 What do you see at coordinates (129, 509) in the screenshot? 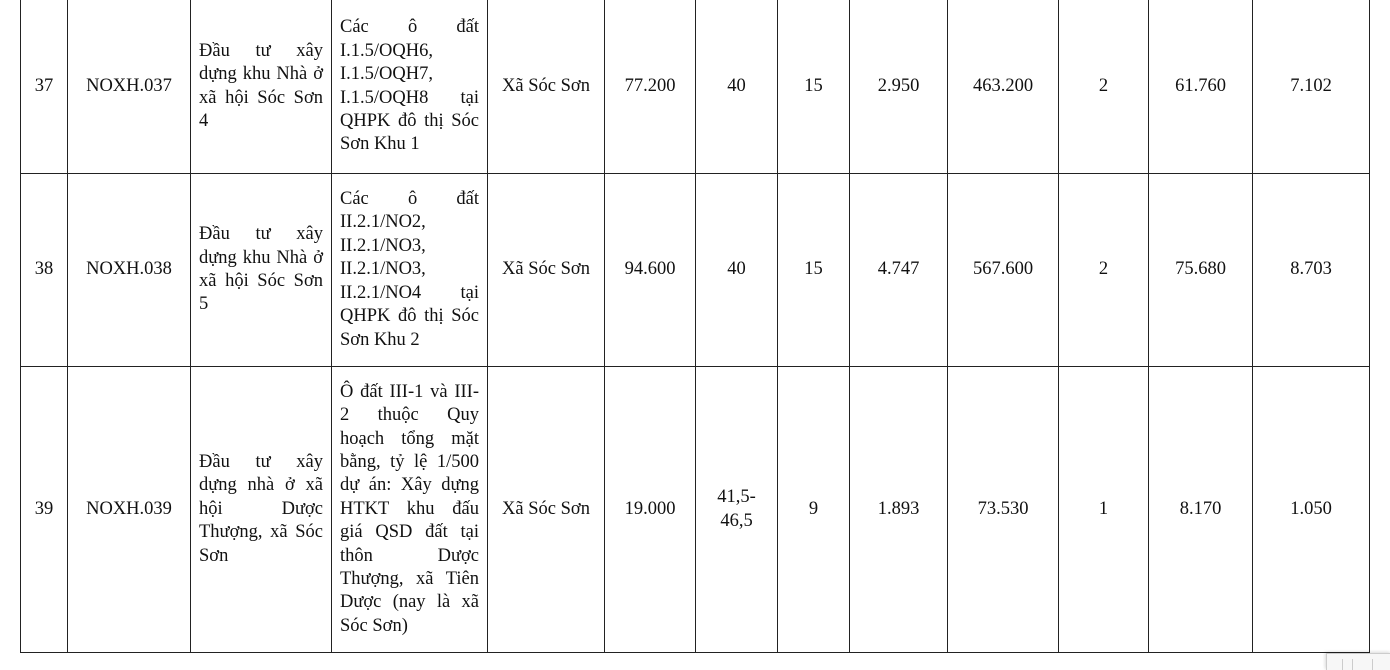
I see `cell-code: NOXH.039` at bounding box center [129, 509].